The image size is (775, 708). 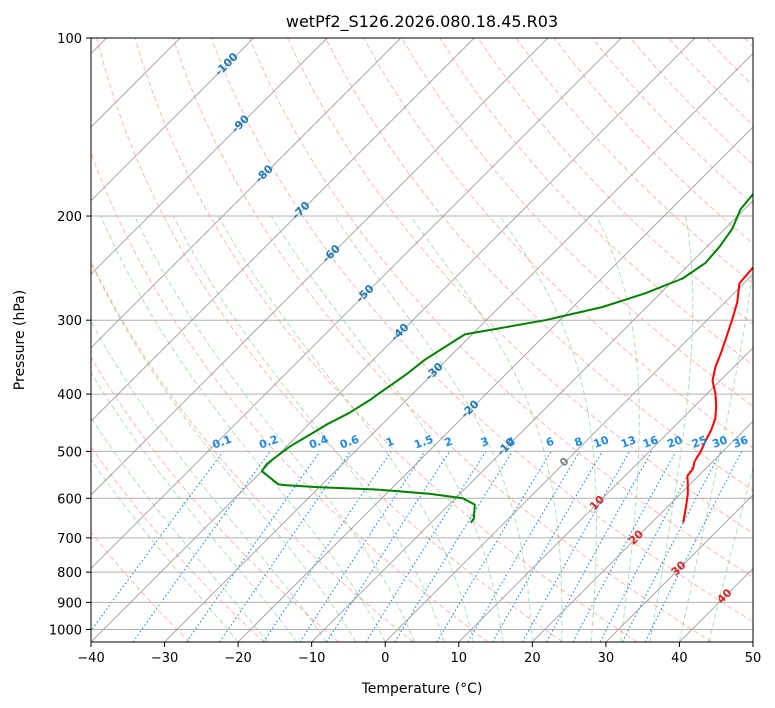 I want to click on chart-title: wetPf2_S126.2026.080.18.45.R03, so click(x=422, y=22).